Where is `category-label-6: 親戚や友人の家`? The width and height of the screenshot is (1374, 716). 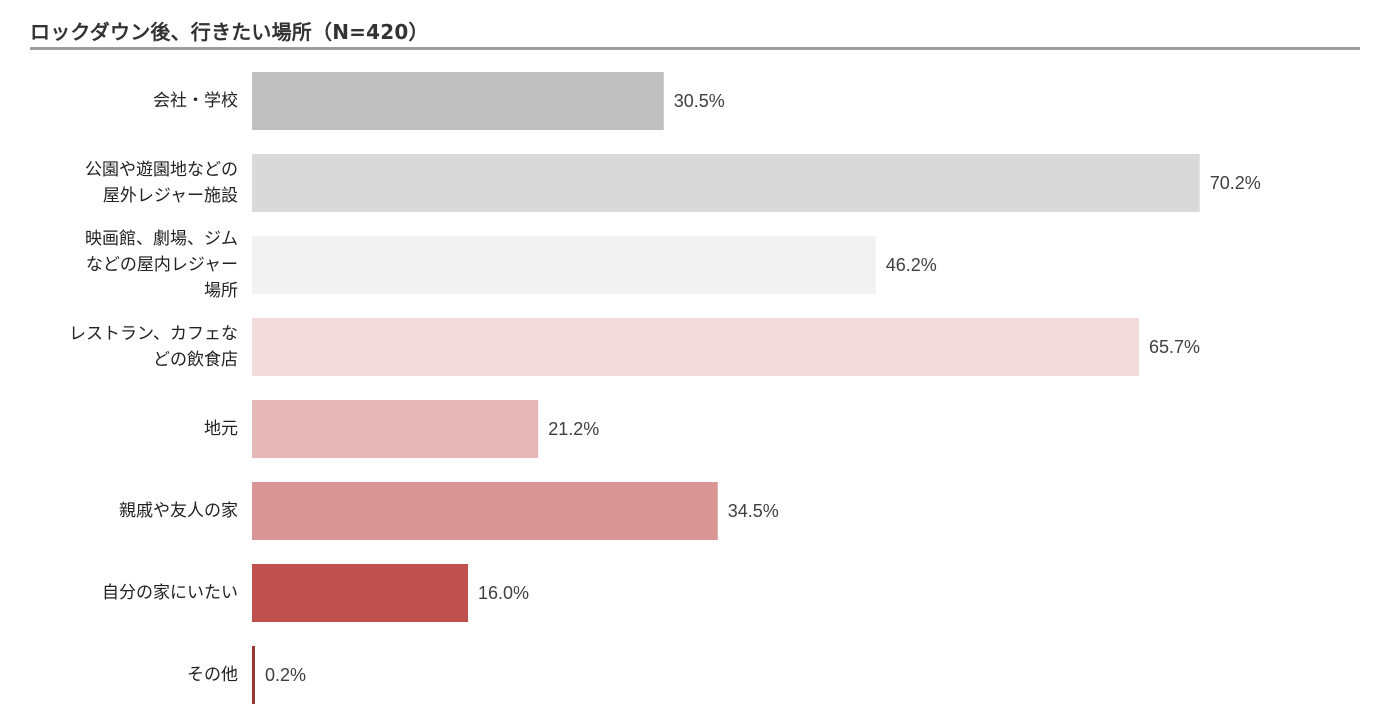
category-label-6: 親戚や友人の家 is located at coordinates (178, 511).